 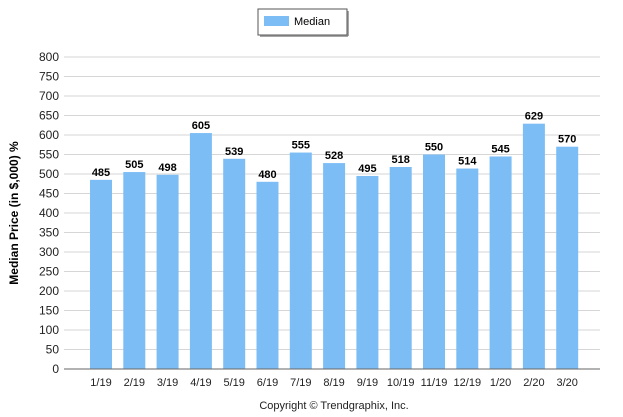 What do you see at coordinates (49, 330) in the screenshot?
I see `y-tick-label: 100` at bounding box center [49, 330].